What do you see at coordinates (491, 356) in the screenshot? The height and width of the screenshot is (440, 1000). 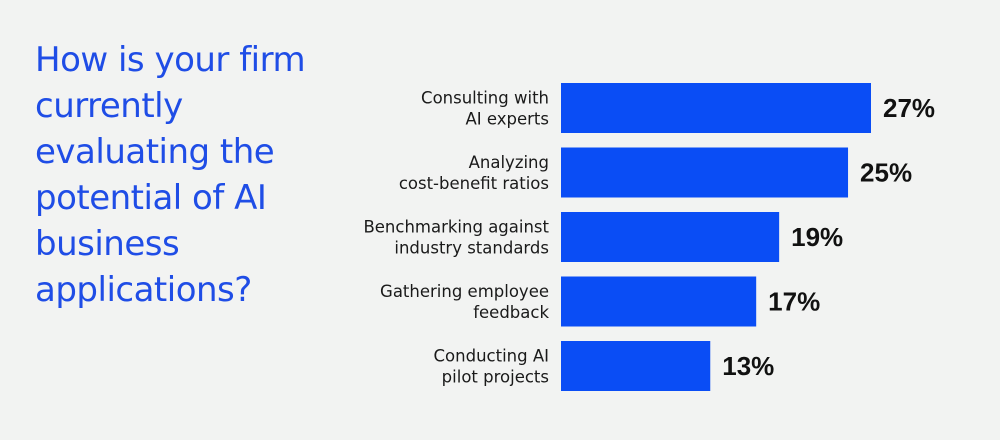 I see `category-label-5-line-1: Conducting AI` at bounding box center [491, 356].